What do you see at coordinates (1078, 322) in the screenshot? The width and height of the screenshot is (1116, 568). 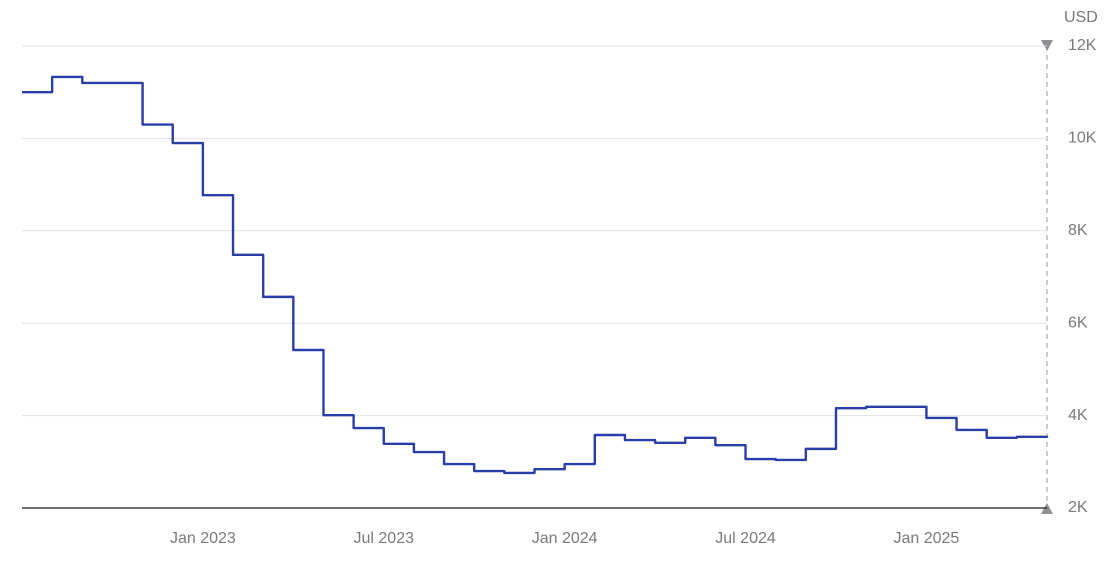 I see `y-tick-label: 6K` at bounding box center [1078, 322].